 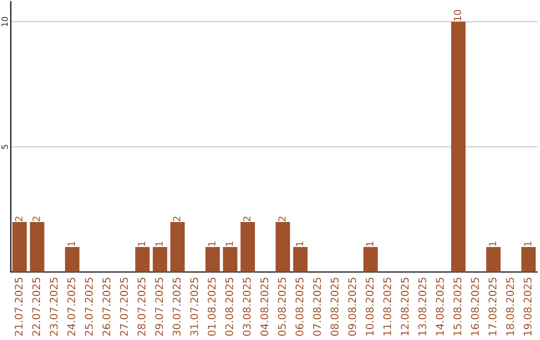 I want to click on x-tick-label: 23.07.2025, so click(x=54, y=307).